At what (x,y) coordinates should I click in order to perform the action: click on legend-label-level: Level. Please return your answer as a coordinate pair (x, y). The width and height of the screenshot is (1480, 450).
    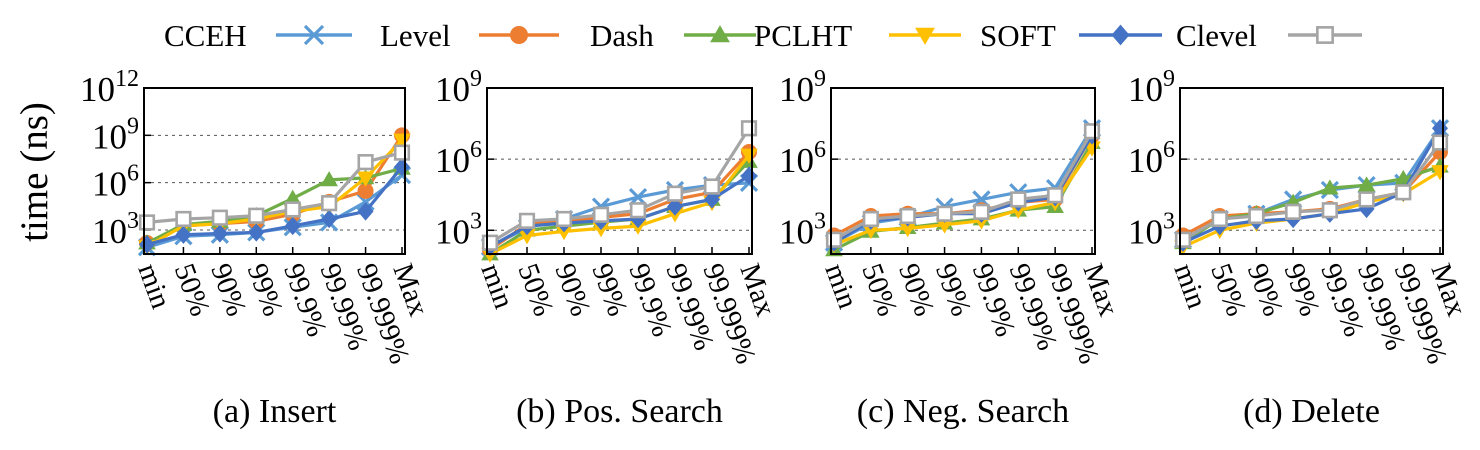
    Looking at the image, I should click on (415, 35).